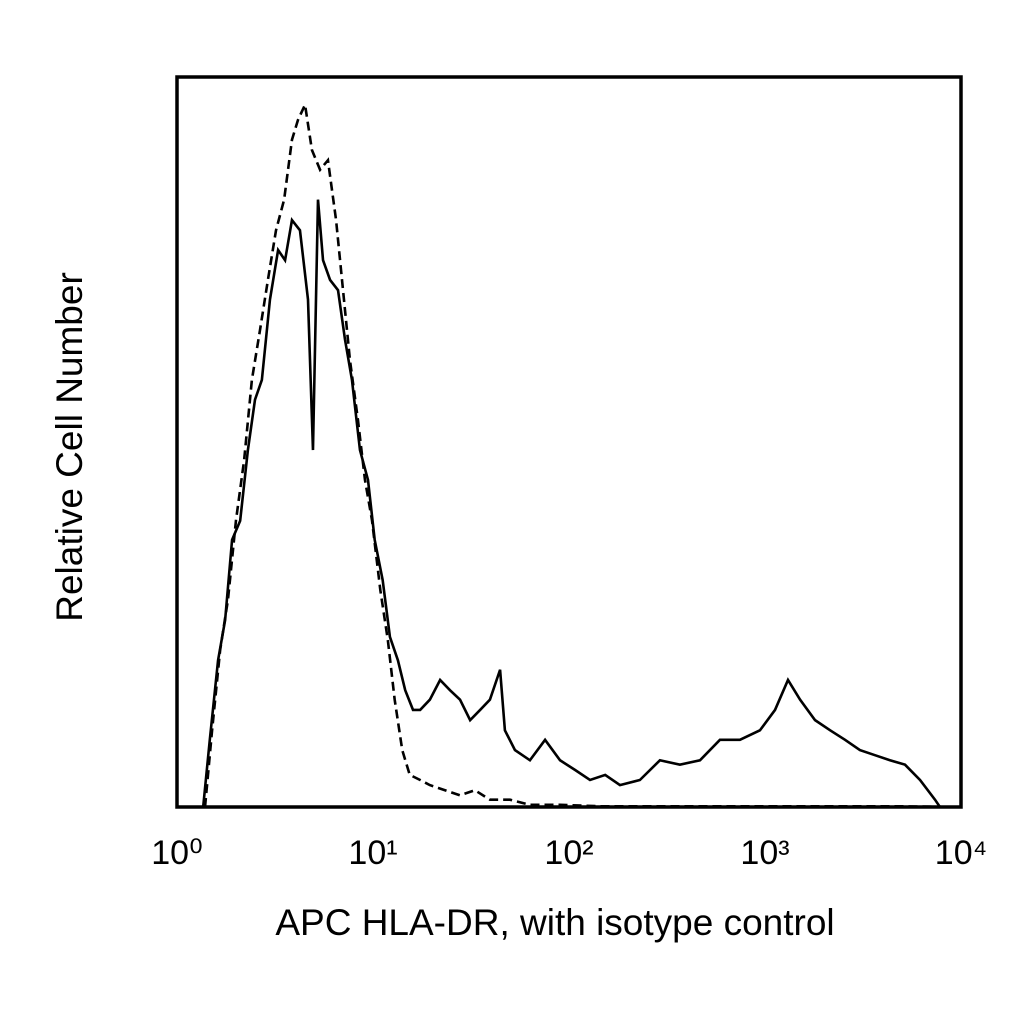 This screenshot has width=1024, height=1024. What do you see at coordinates (568, 853) in the screenshot?
I see `x-tick-label: 10²` at bounding box center [568, 853].